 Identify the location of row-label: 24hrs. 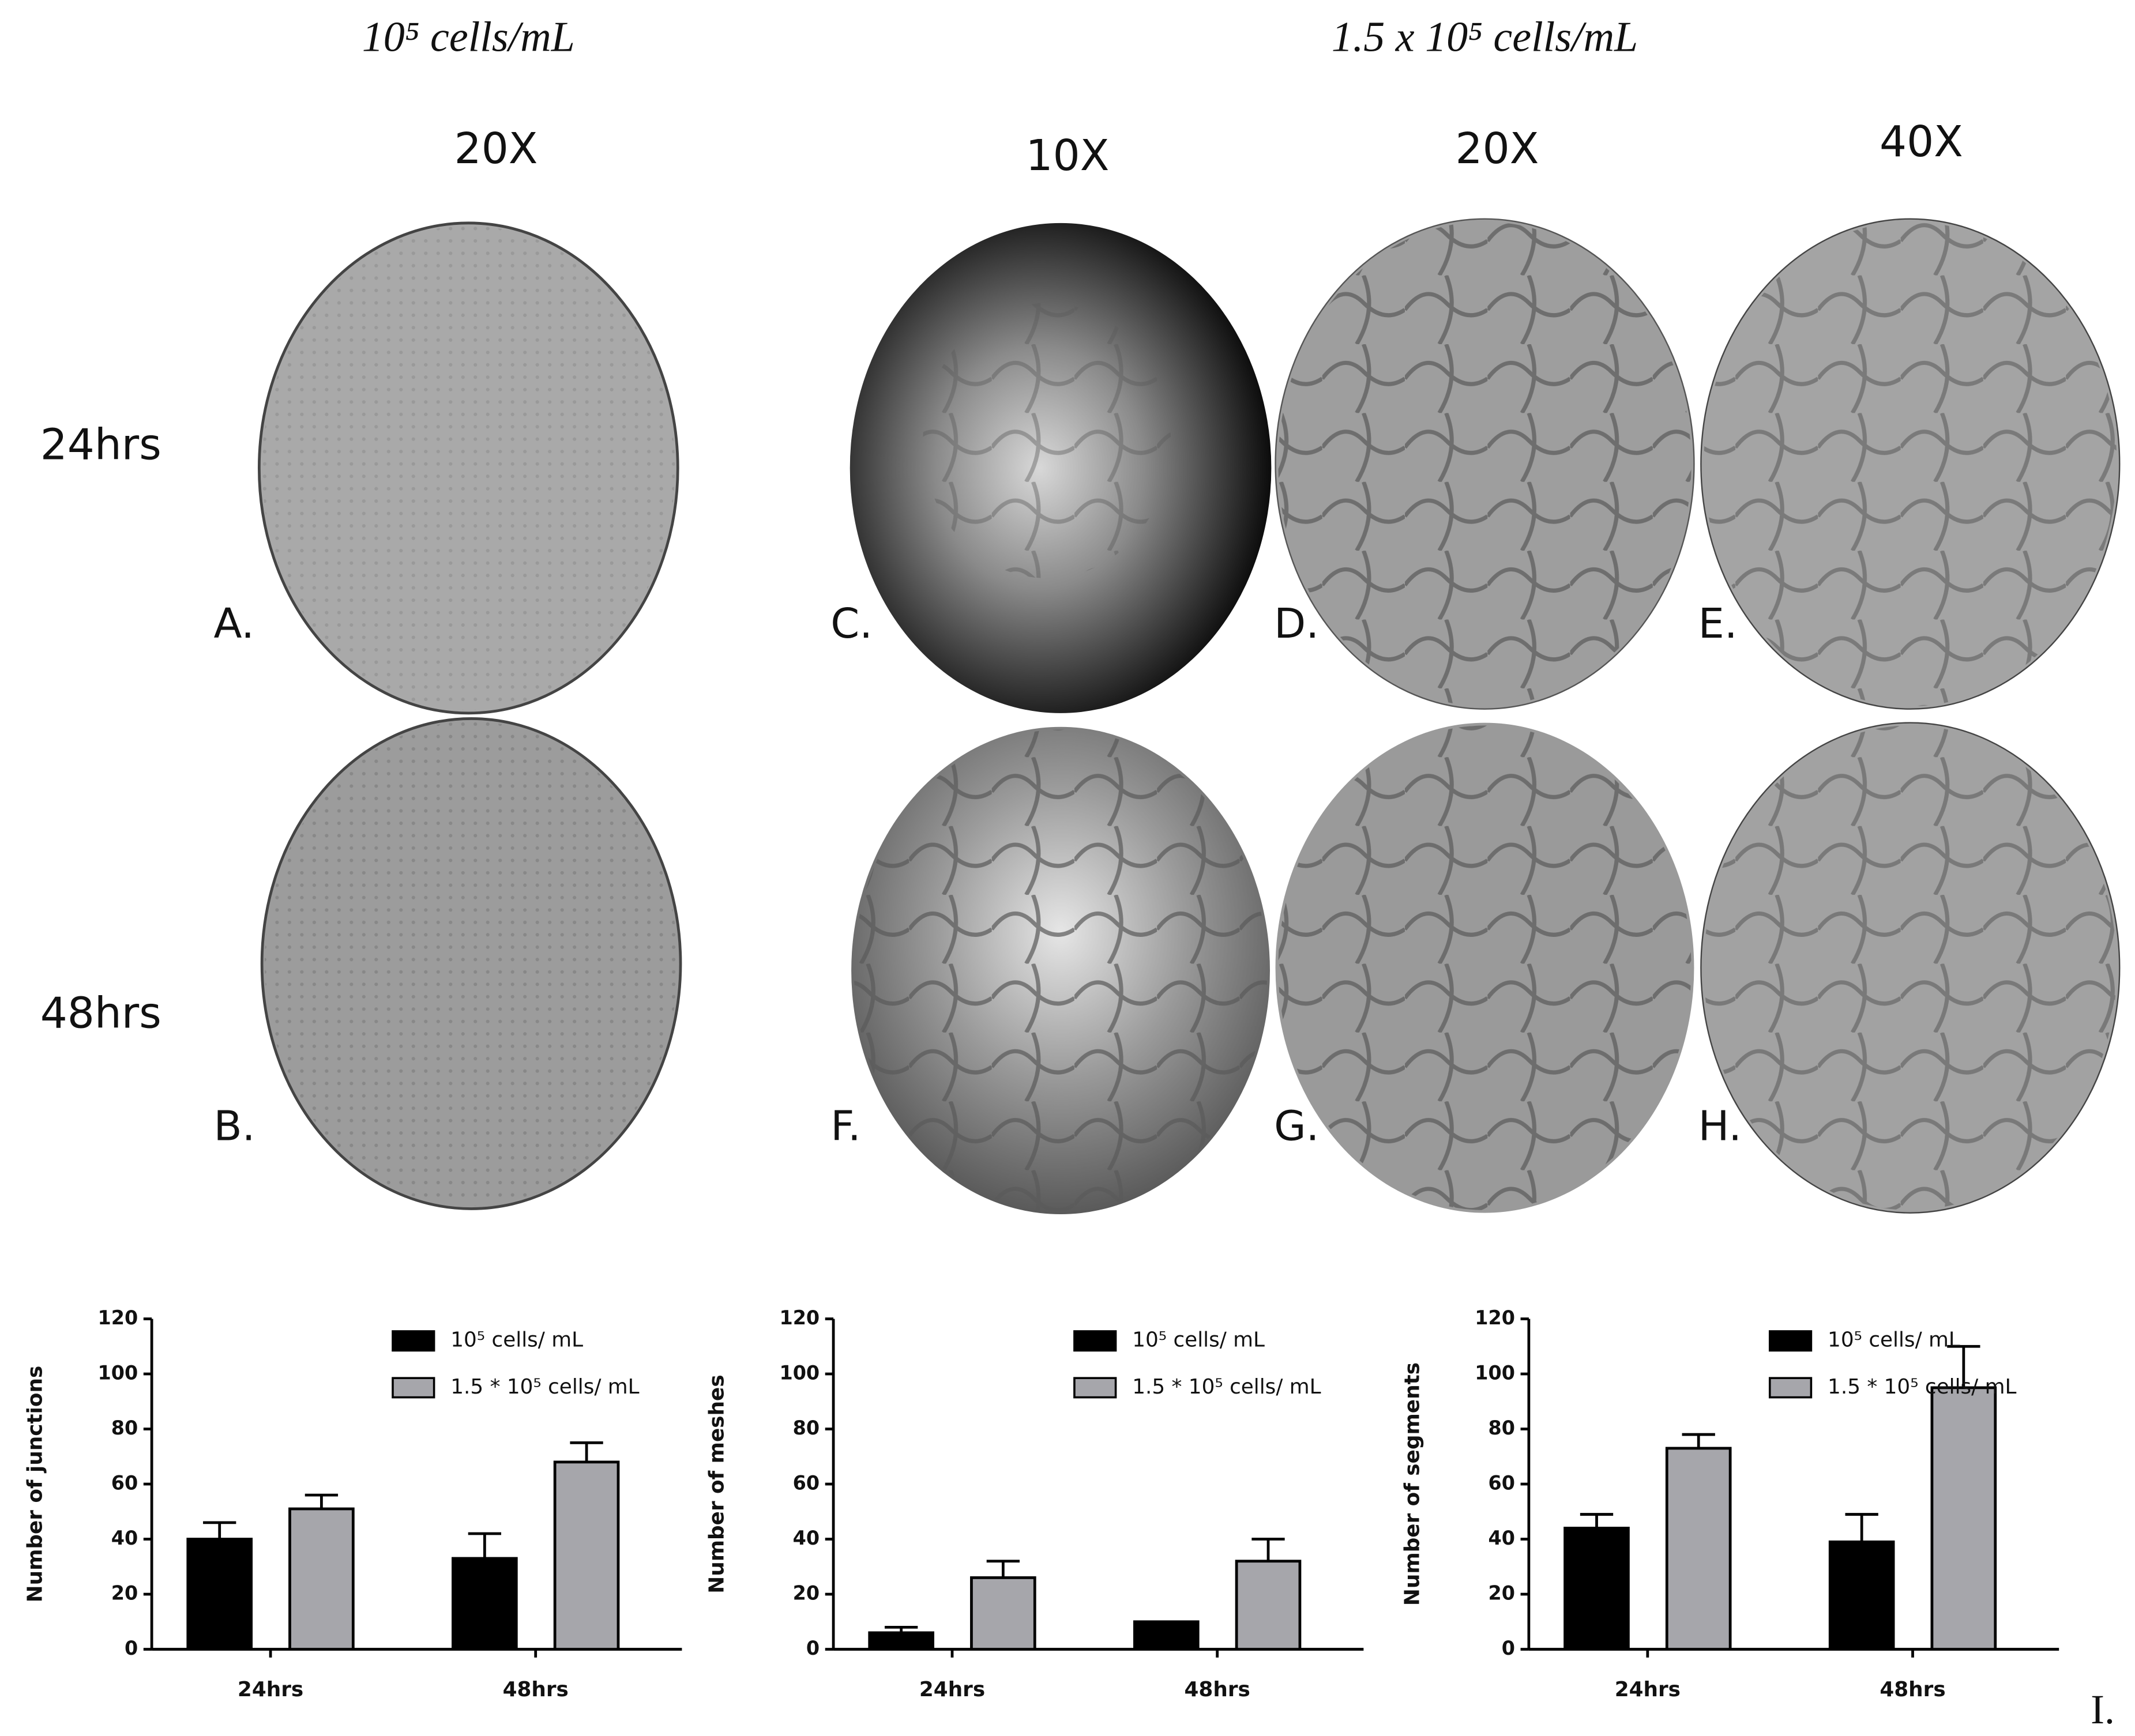
(101, 445).